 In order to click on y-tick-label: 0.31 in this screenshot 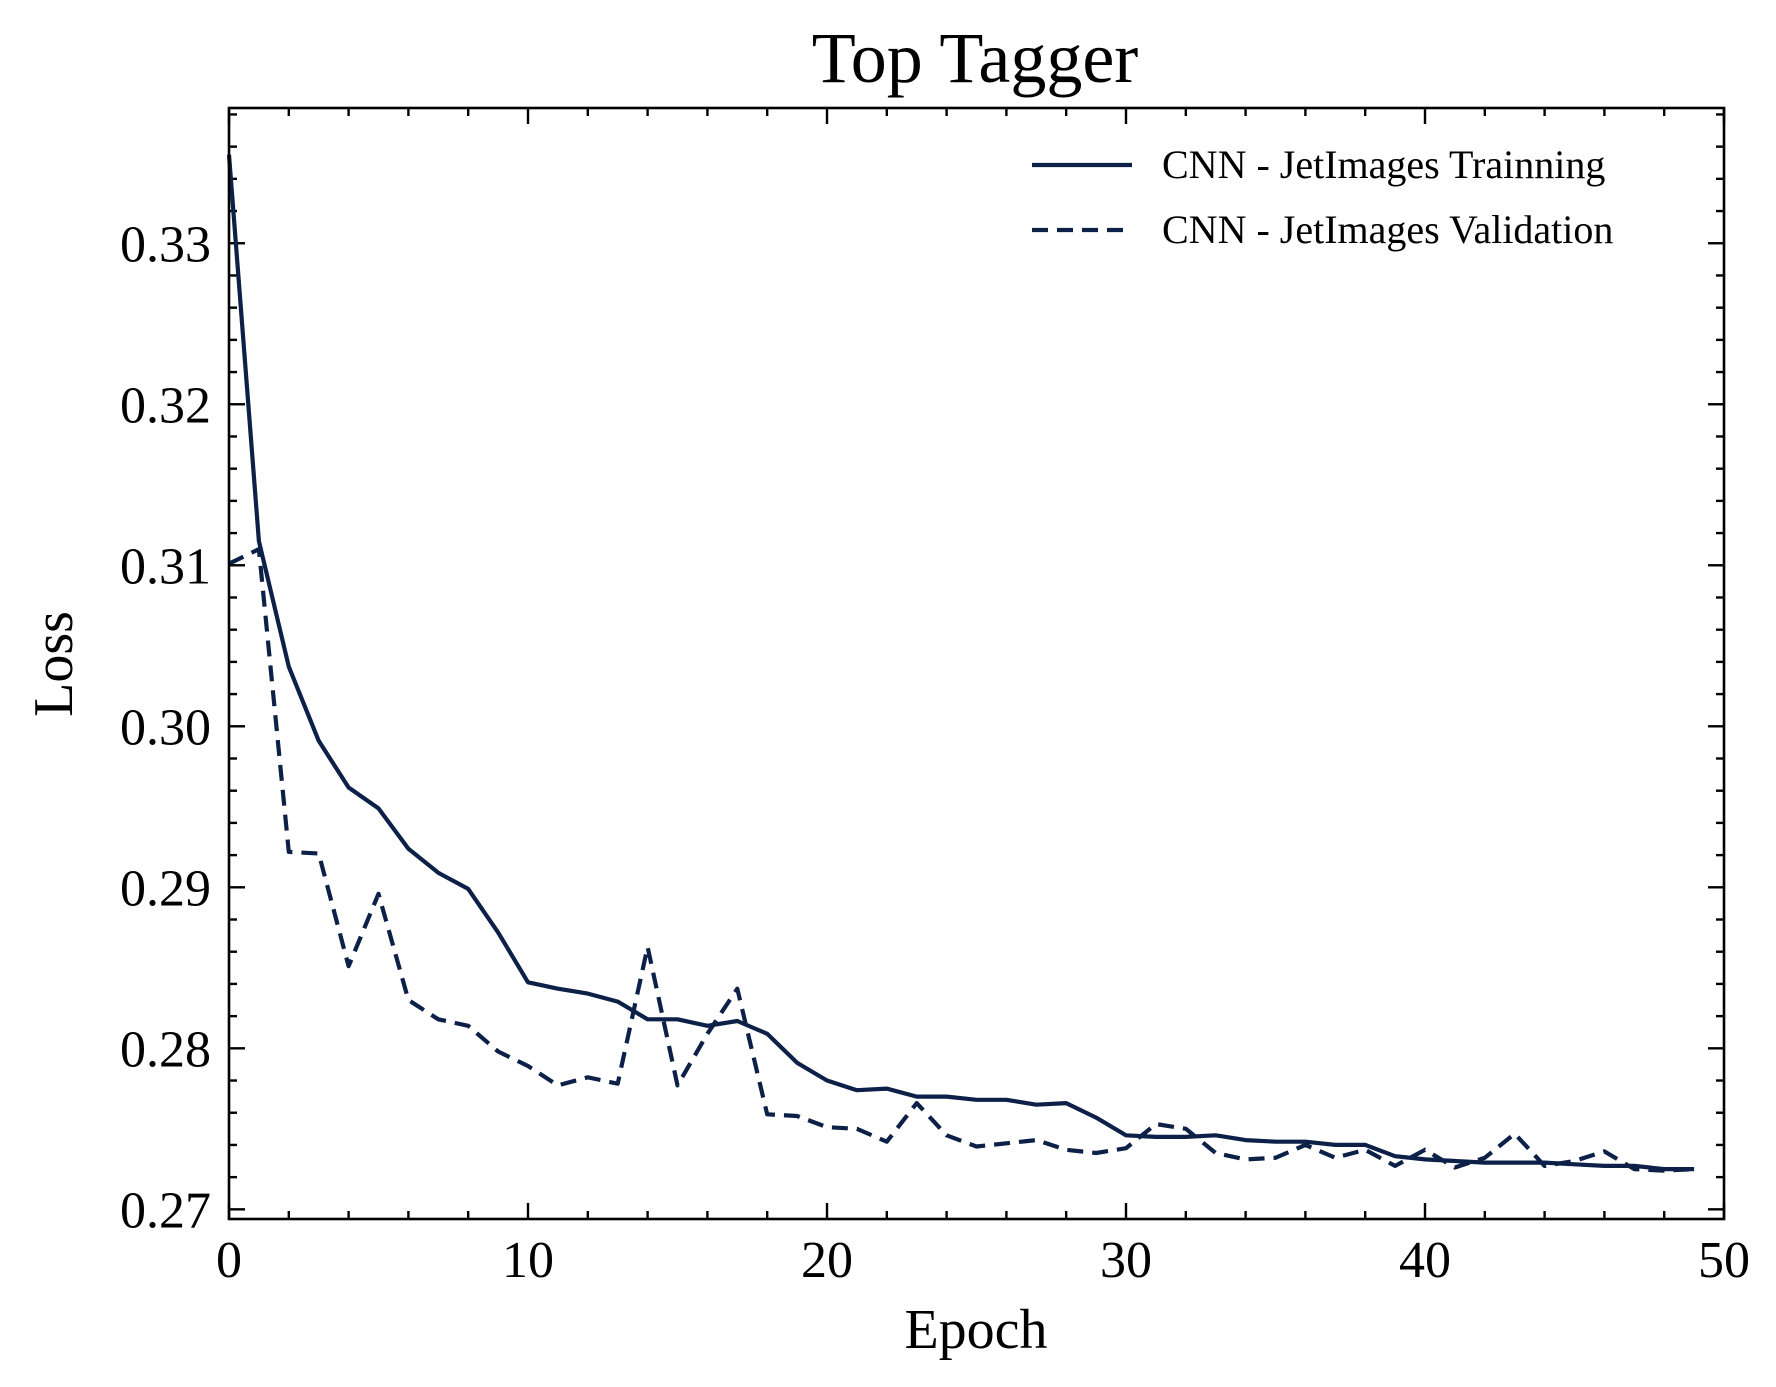, I will do `click(165, 566)`.